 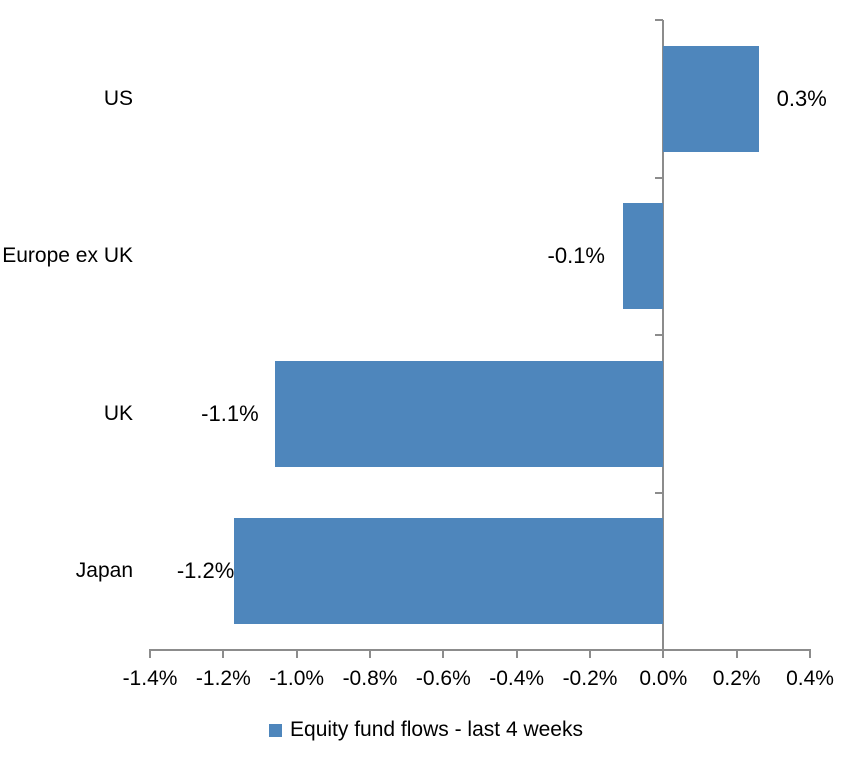 What do you see at coordinates (517, 678) in the screenshot?
I see `x-axis-tick-label: -0.4%` at bounding box center [517, 678].